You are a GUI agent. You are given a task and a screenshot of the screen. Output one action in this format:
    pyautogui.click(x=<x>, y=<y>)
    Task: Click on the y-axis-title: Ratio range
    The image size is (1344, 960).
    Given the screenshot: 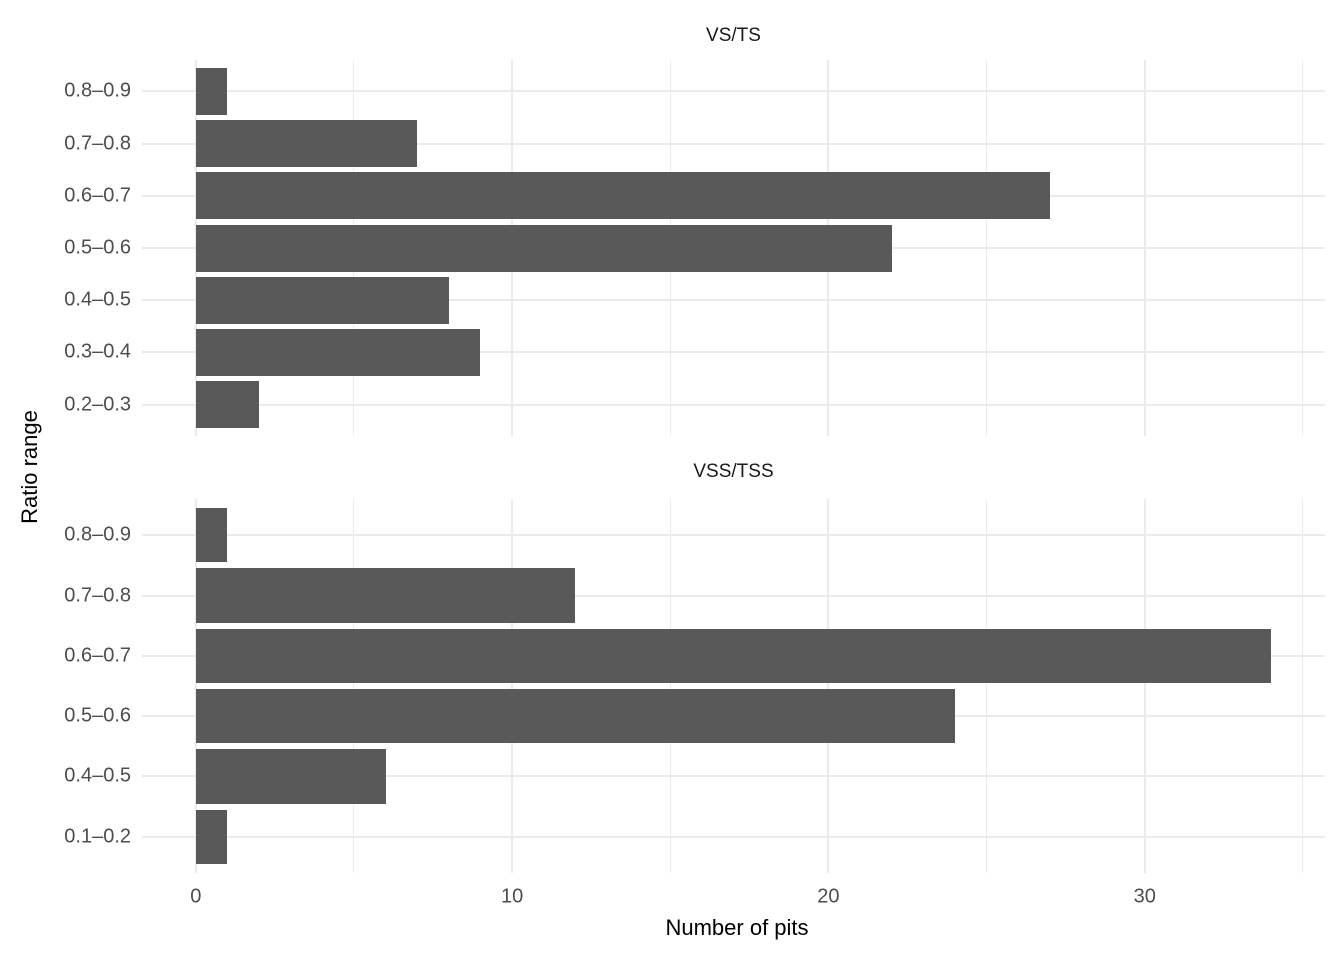 What is the action you would take?
    pyautogui.click(x=29, y=467)
    